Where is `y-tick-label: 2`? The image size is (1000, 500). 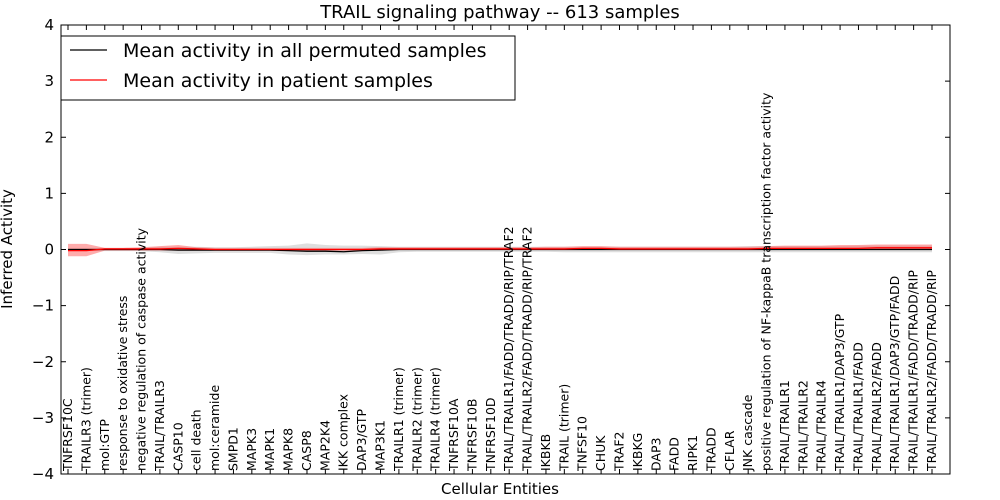
y-tick-label: 2 is located at coordinates (49, 137).